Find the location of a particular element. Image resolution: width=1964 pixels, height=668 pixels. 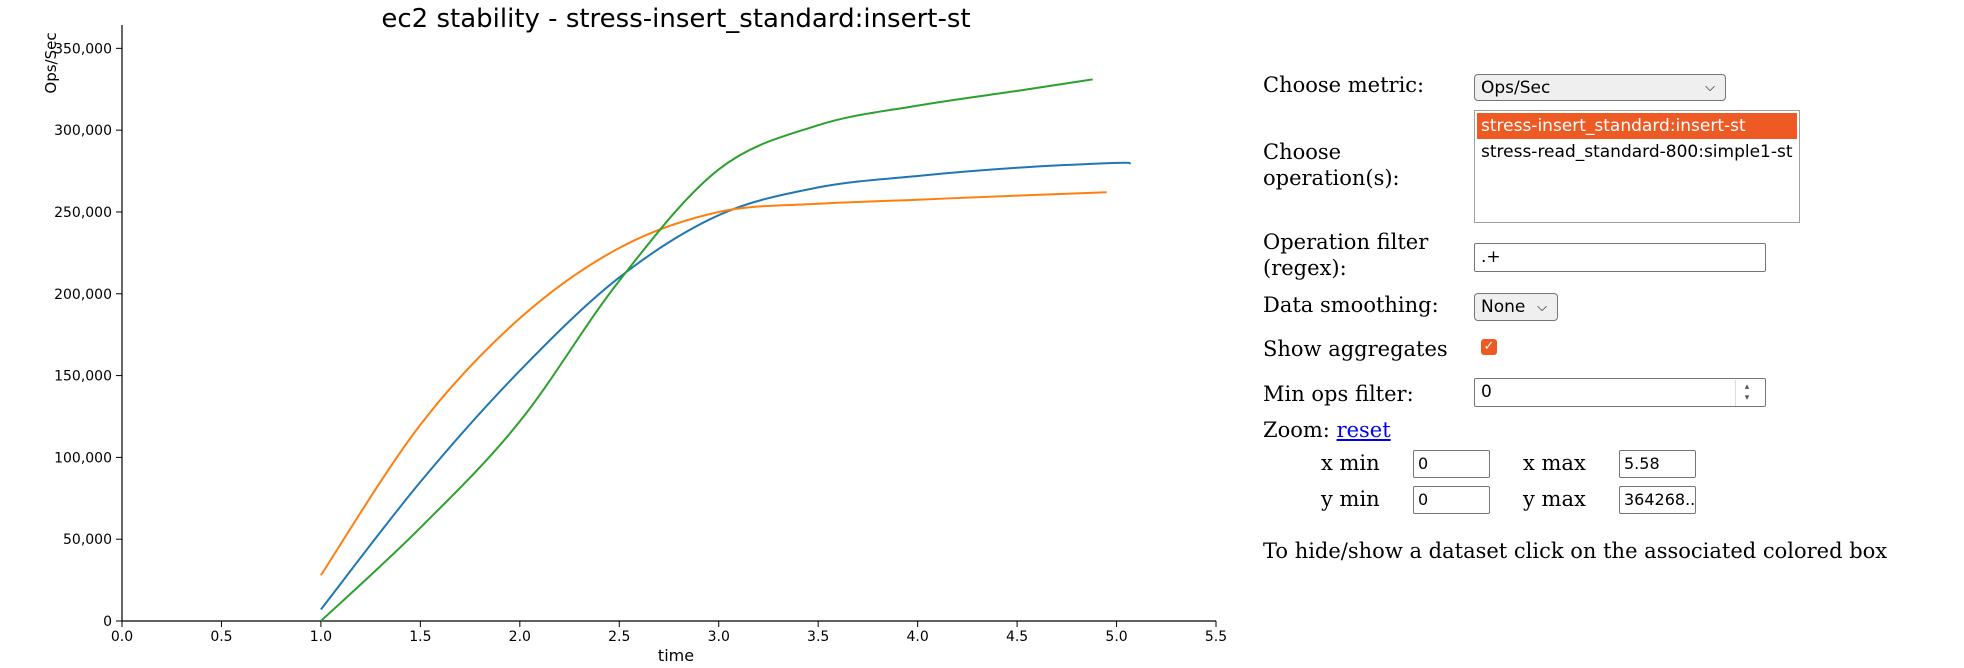

check-icon: ✓ is located at coordinates (1489, 346).